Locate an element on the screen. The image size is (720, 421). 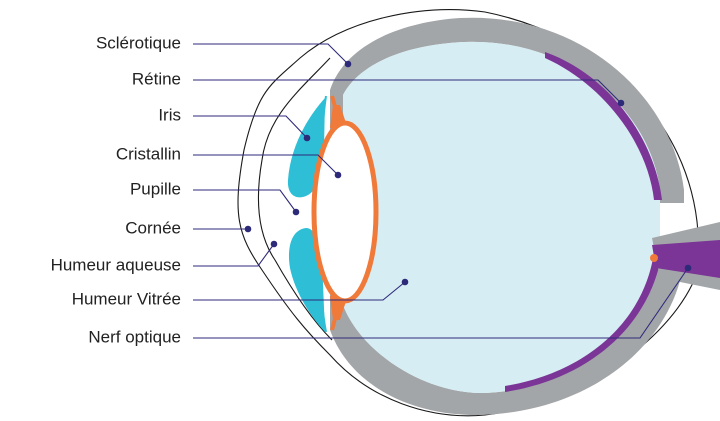
retina-lower is located at coordinates (583, 322).